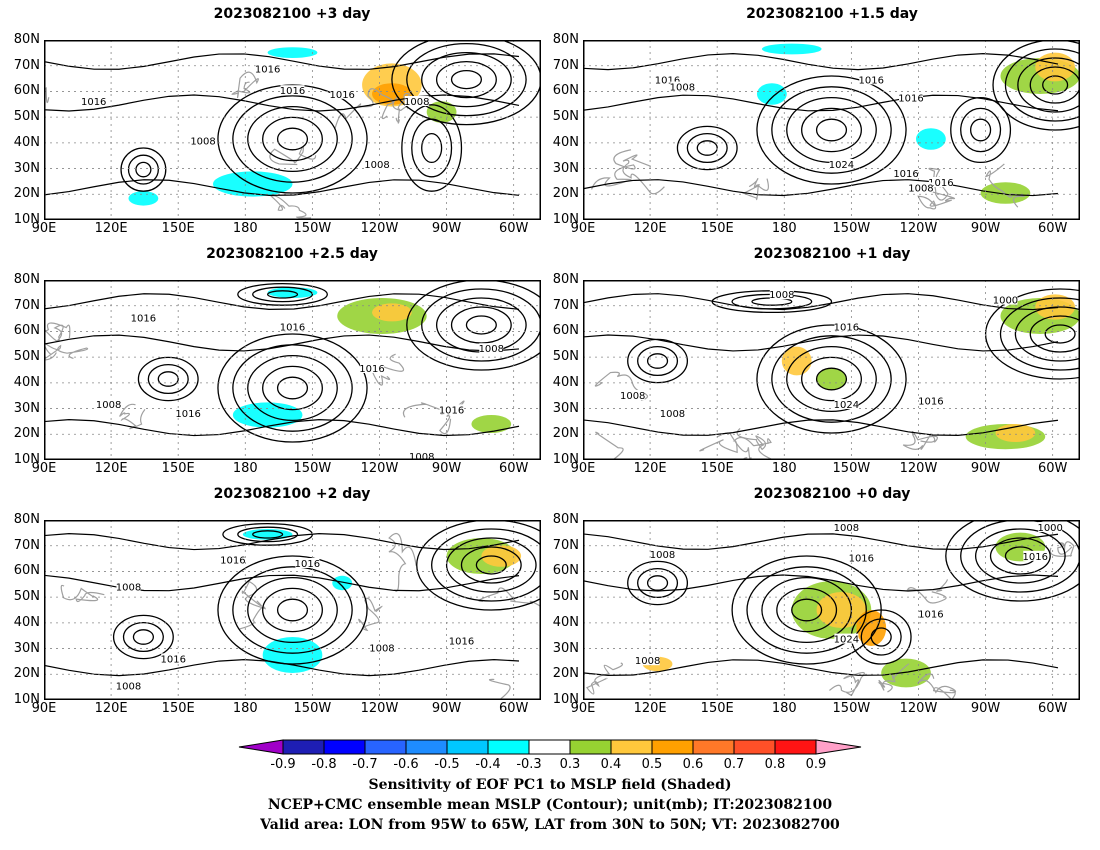 This screenshot has height=850, width=1100. What do you see at coordinates (565, 357) in the screenshot?
I see `lat-tick-label: 50N` at bounding box center [565, 357].